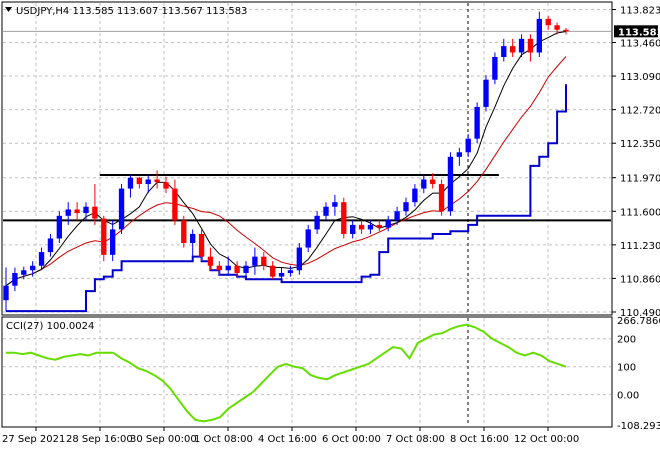 The width and height of the screenshot is (660, 454). What do you see at coordinates (479, 439) in the screenshot?
I see `time-tick-label: 8 Oct 16:00` at bounding box center [479, 439].